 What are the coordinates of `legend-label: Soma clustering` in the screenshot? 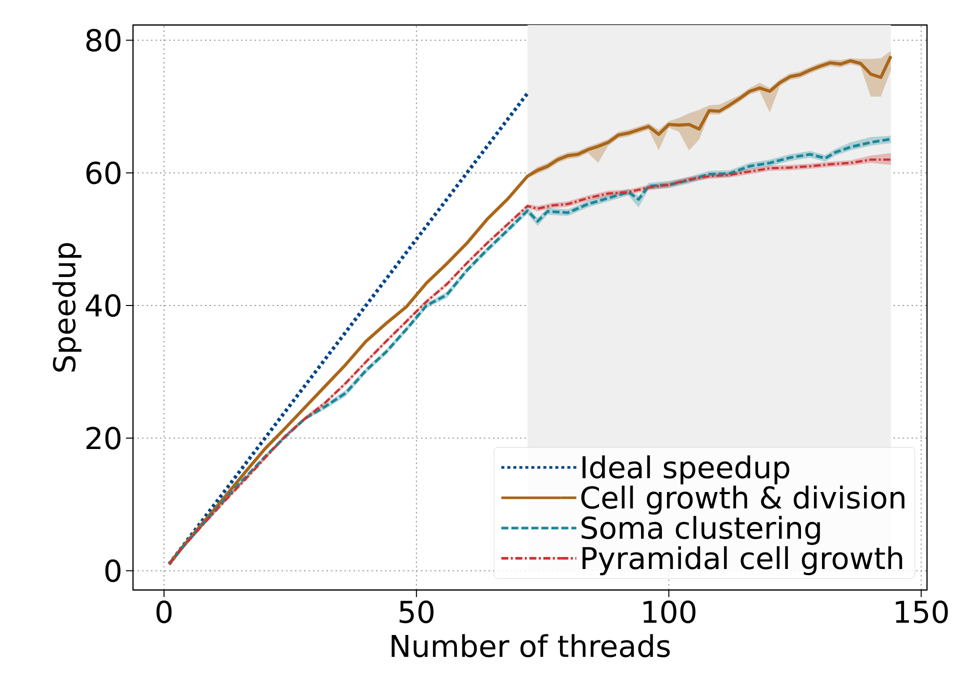 It's located at (701, 530).